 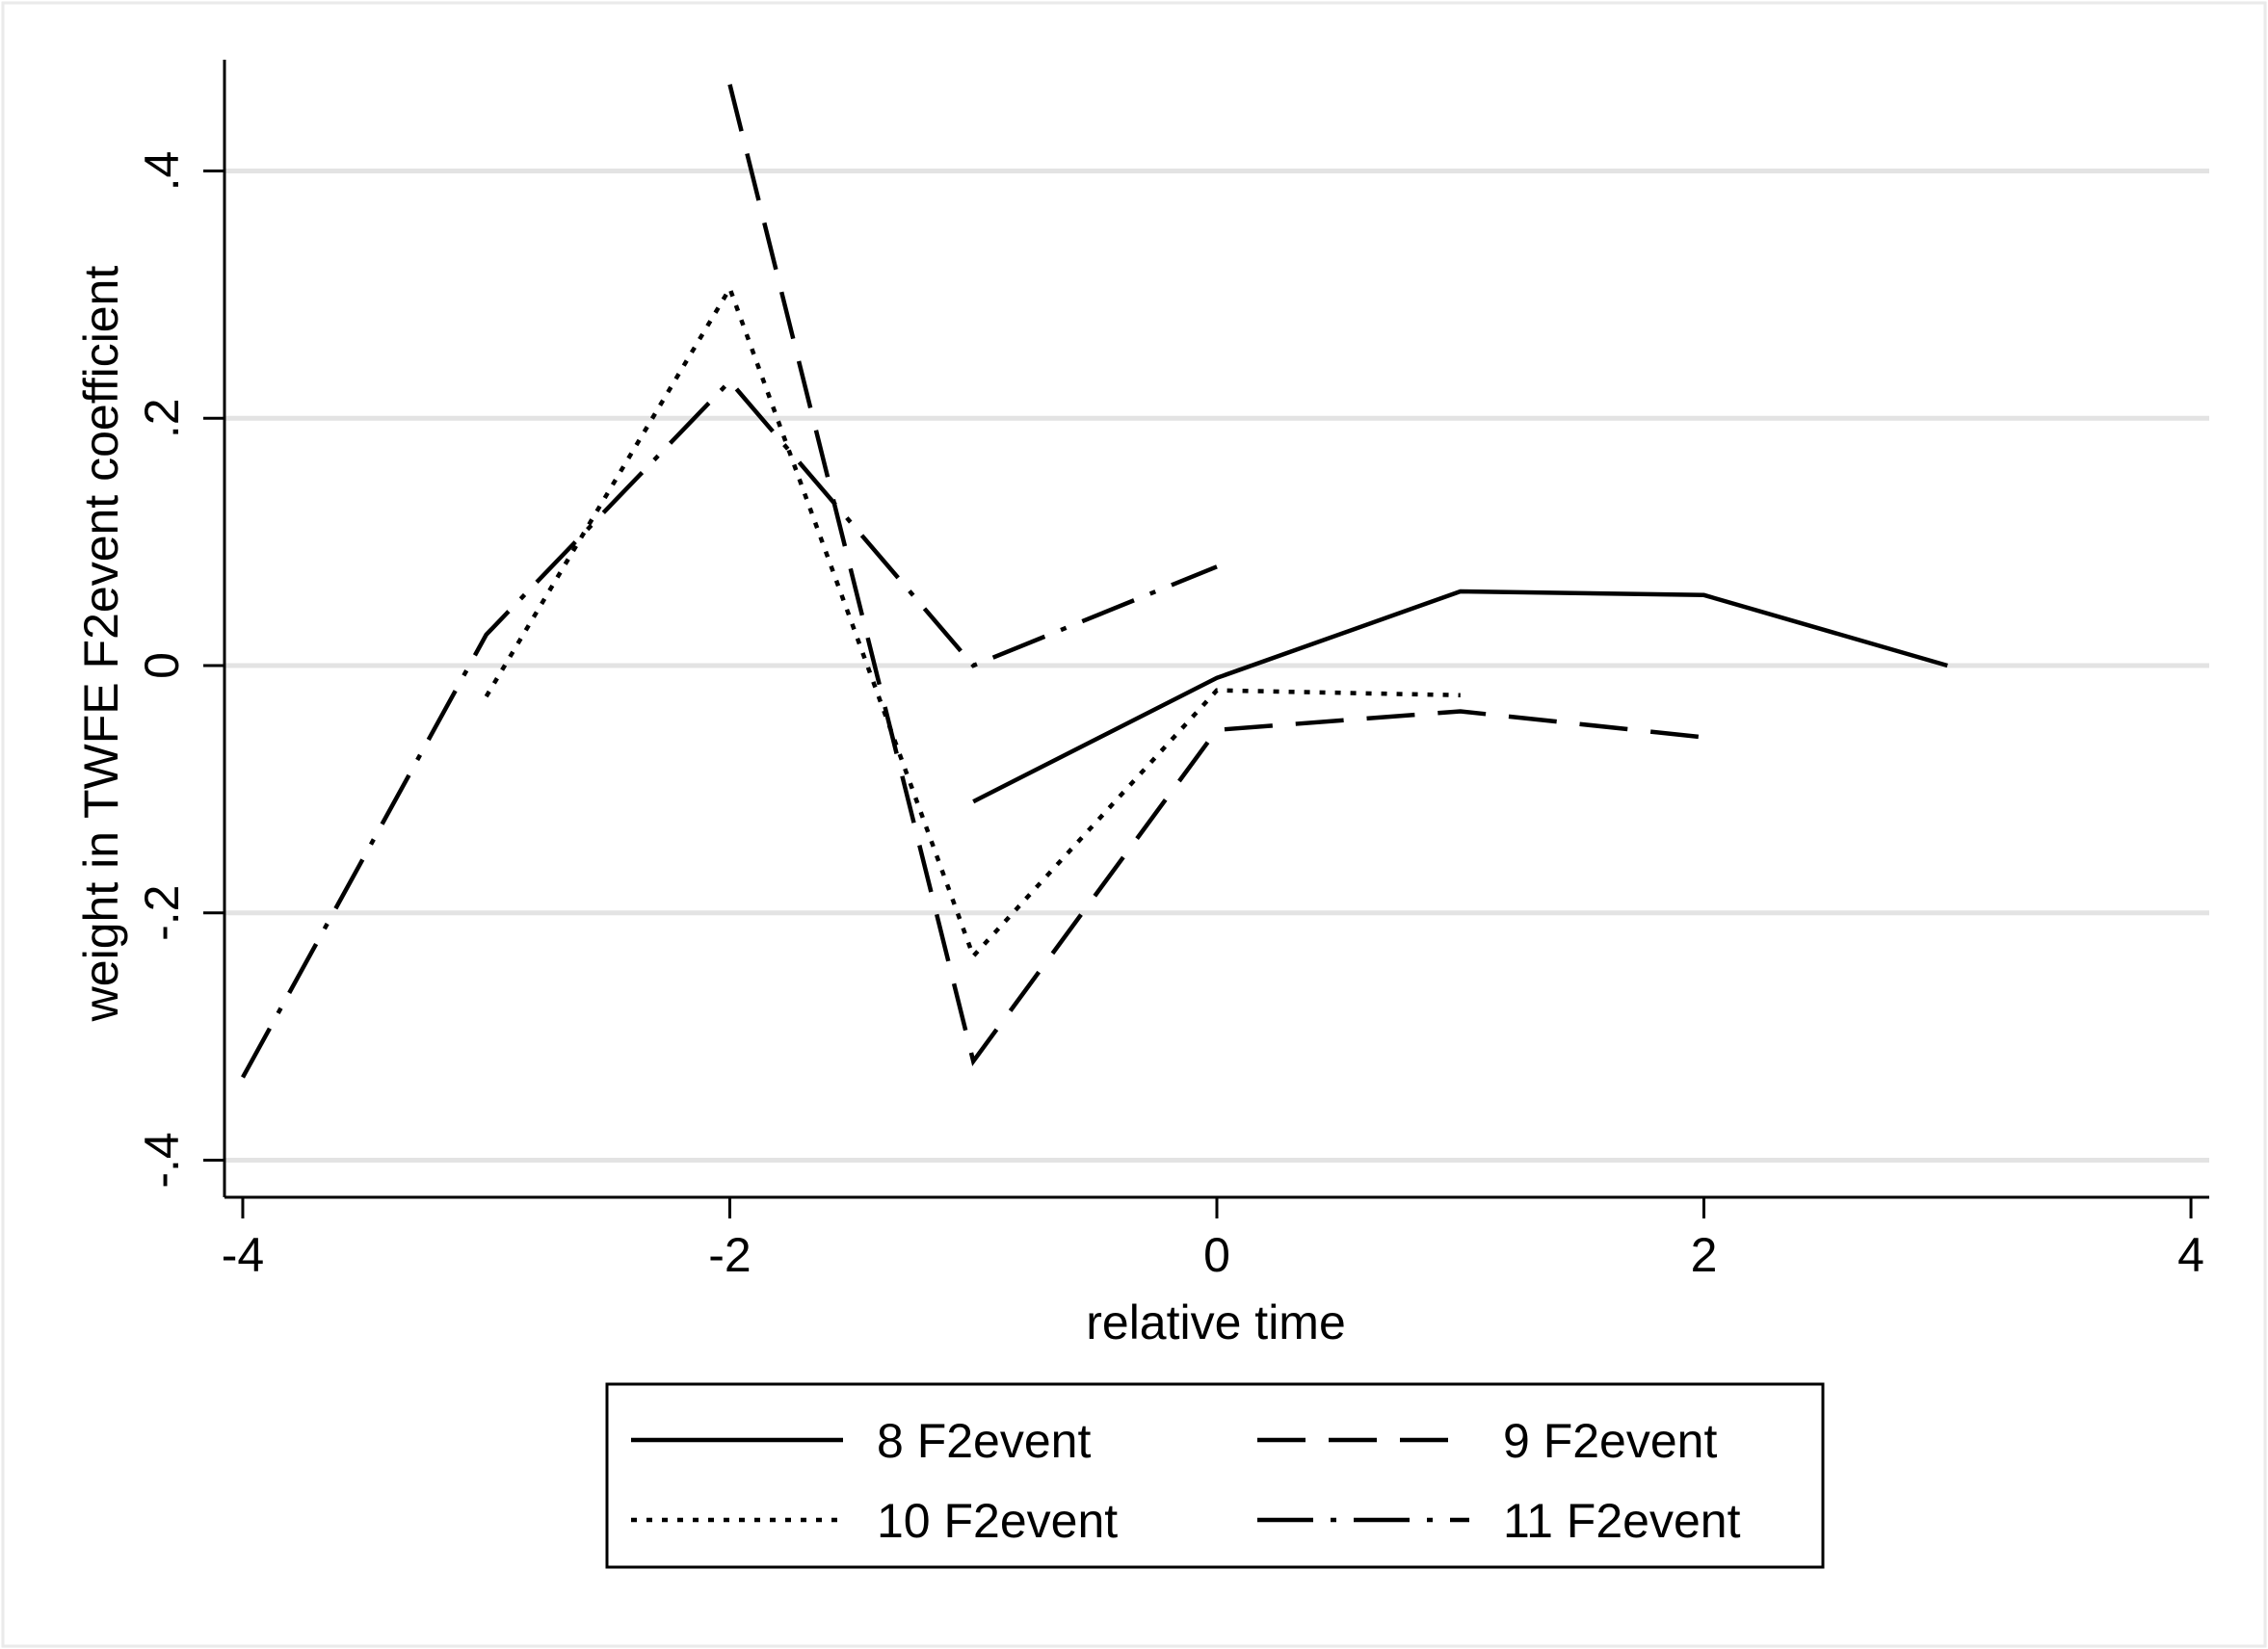 I want to click on x-tick-label: 0, so click(x=1216, y=1255).